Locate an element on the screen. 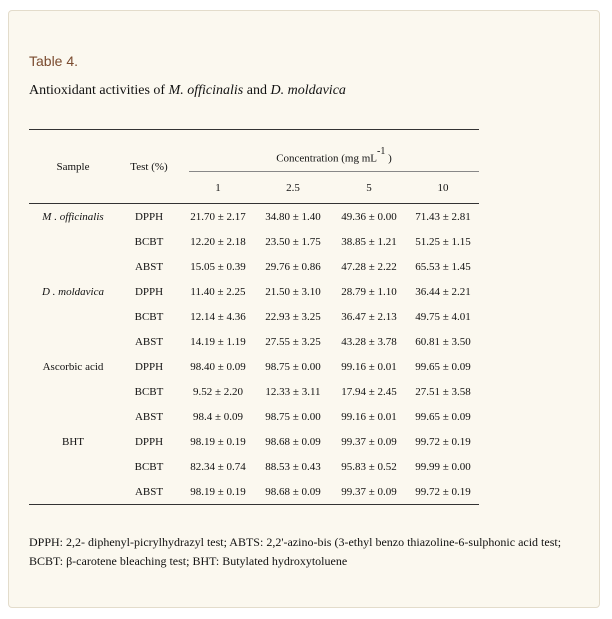 This screenshot has height=619, width=612. value-cell: 99.99 ± 0.00 is located at coordinates (443, 466).